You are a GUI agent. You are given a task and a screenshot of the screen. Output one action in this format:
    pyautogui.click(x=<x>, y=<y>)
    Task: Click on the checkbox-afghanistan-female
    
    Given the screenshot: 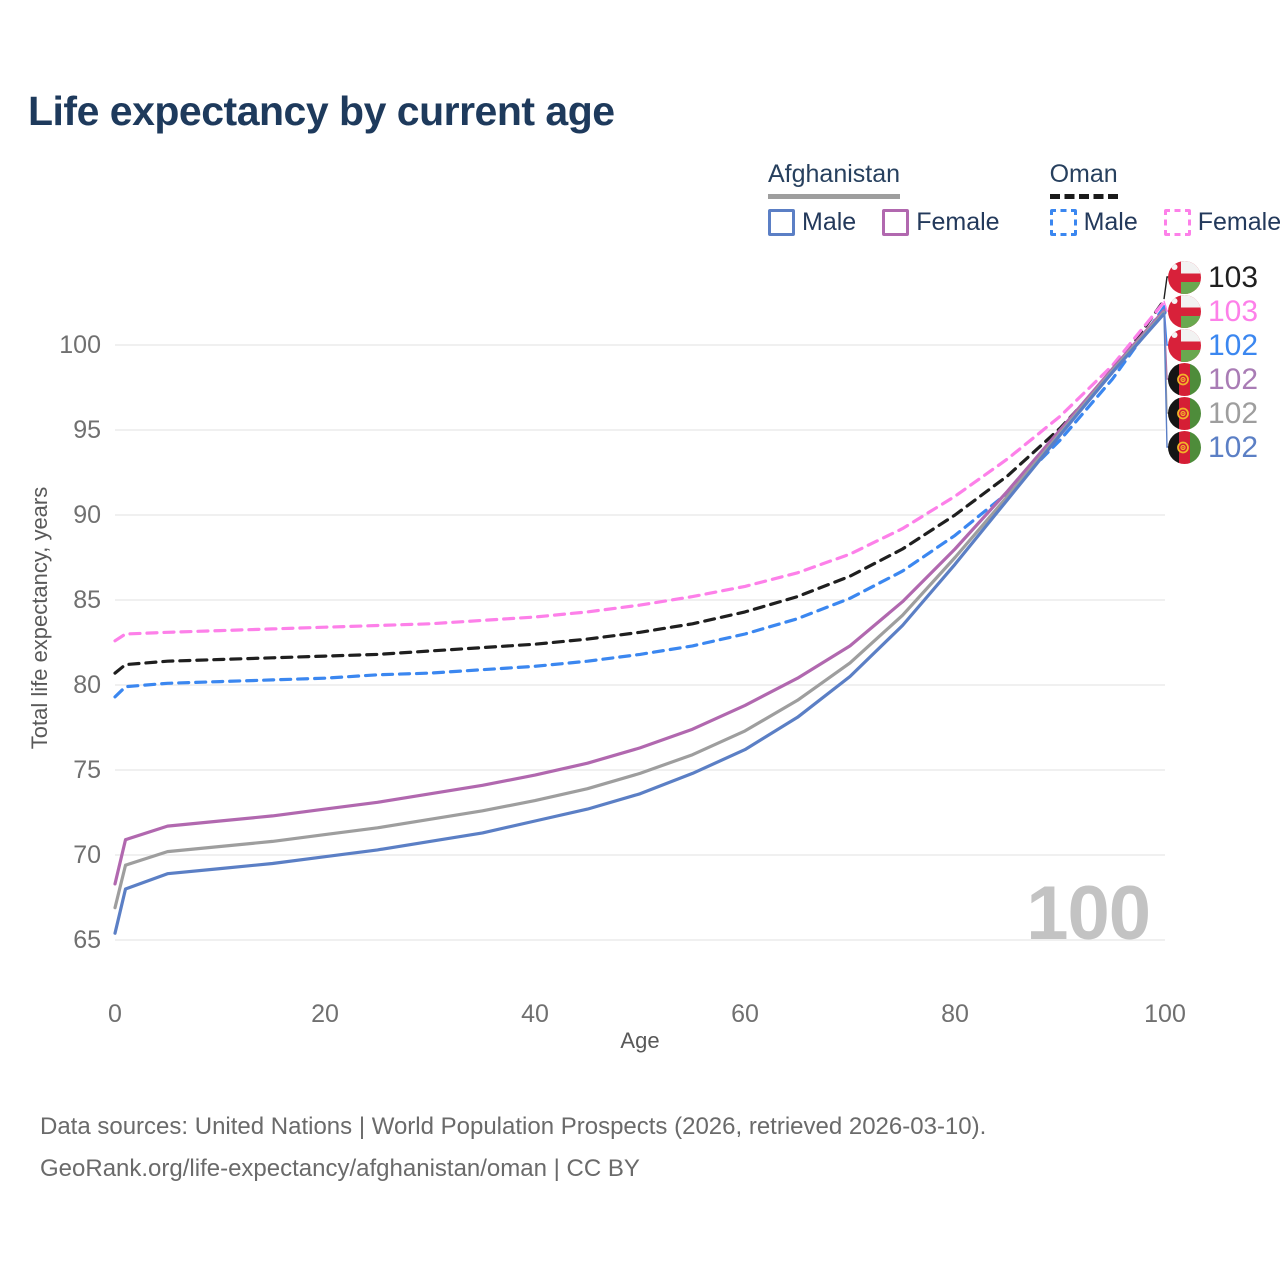 What is the action you would take?
    pyautogui.click(x=896, y=222)
    